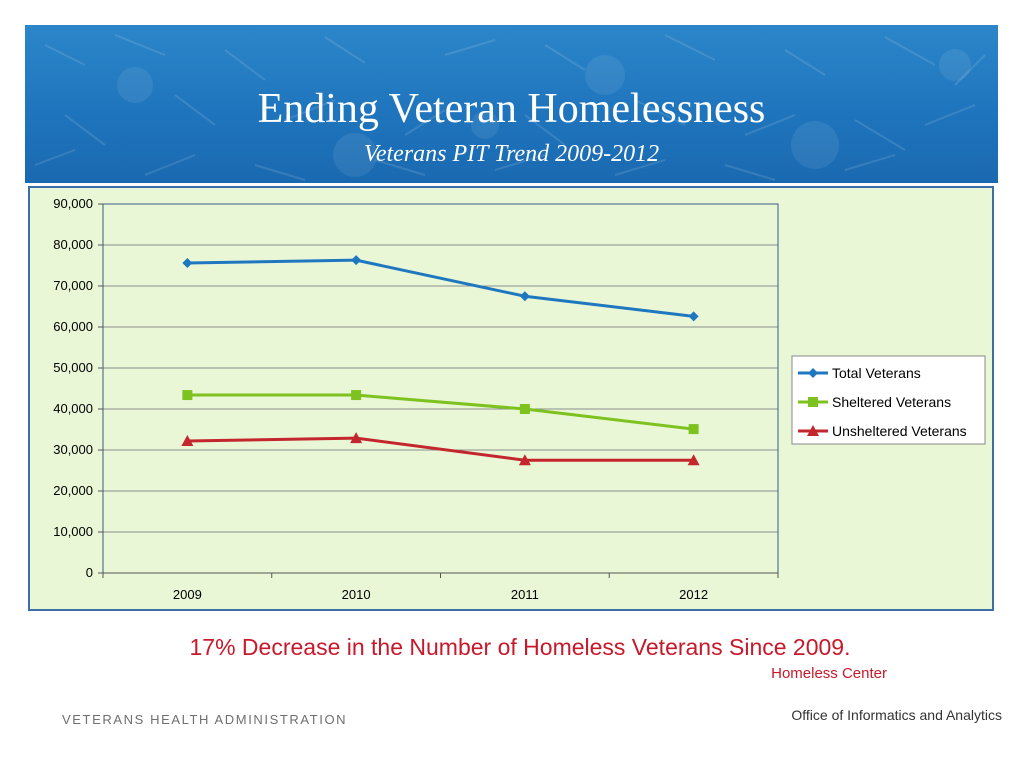  What do you see at coordinates (891, 402) in the screenshot?
I see `legend-label: Sheltered Veterans` at bounding box center [891, 402].